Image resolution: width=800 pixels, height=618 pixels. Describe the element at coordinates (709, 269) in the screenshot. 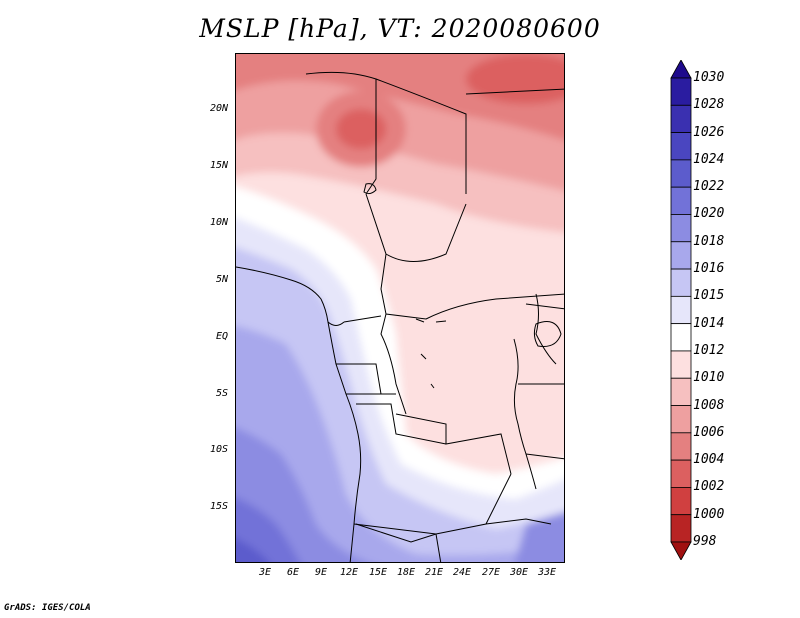

I see `colorbar-tick-label: 1016` at that location.